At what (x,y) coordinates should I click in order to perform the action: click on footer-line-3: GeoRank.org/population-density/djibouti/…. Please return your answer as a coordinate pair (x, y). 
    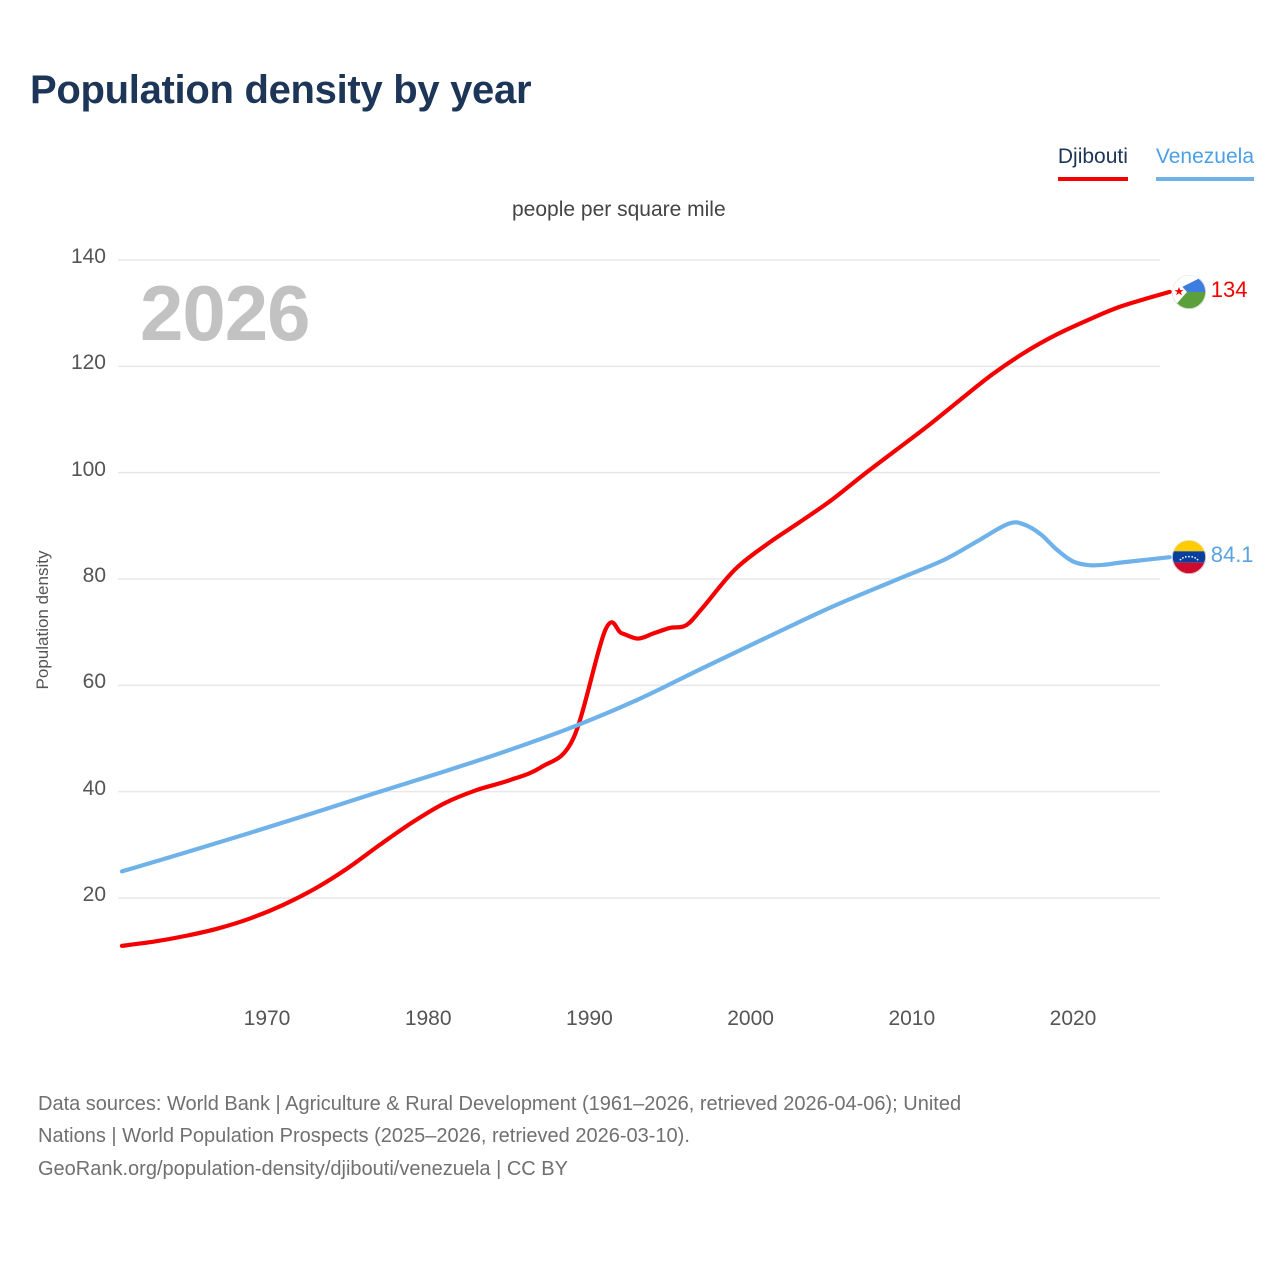
    Looking at the image, I should click on (303, 1168).